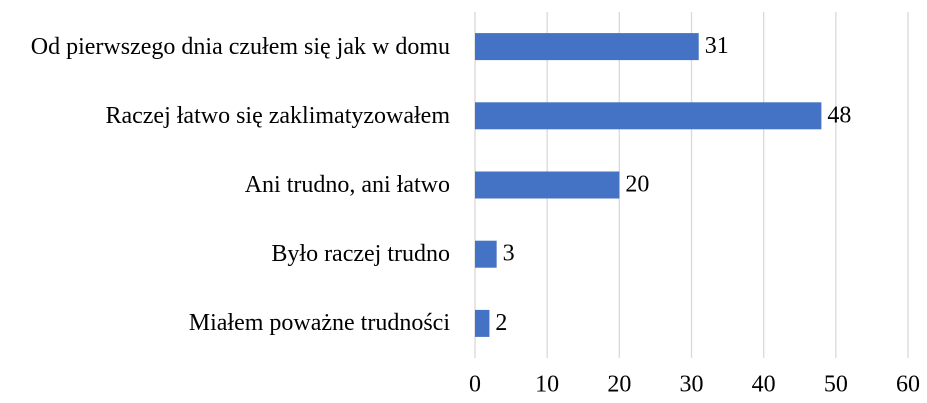  What do you see at coordinates (637, 185) in the screenshot?
I see `data-label: 20` at bounding box center [637, 185].